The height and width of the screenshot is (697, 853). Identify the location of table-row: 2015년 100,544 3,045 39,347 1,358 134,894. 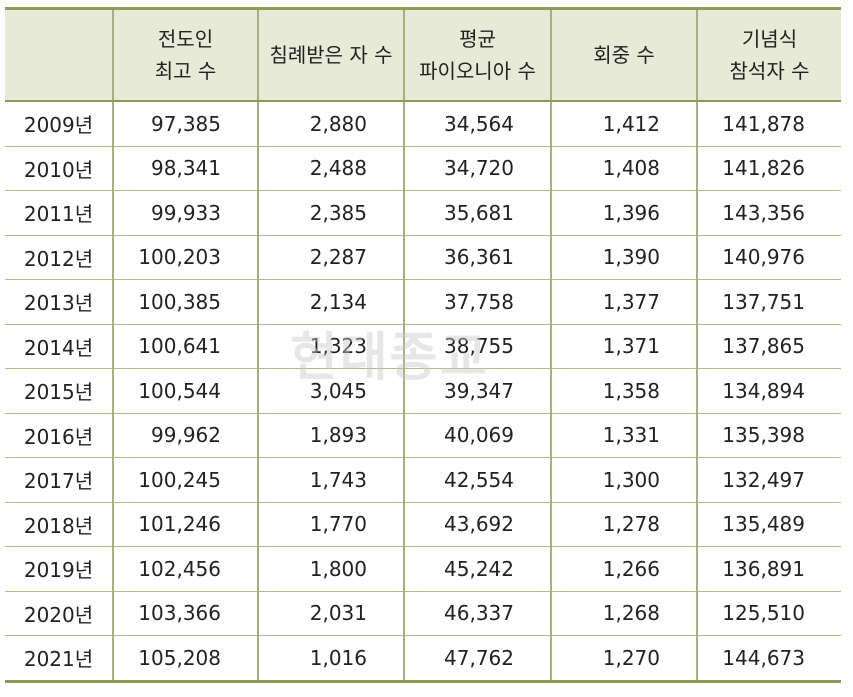
(423, 391).